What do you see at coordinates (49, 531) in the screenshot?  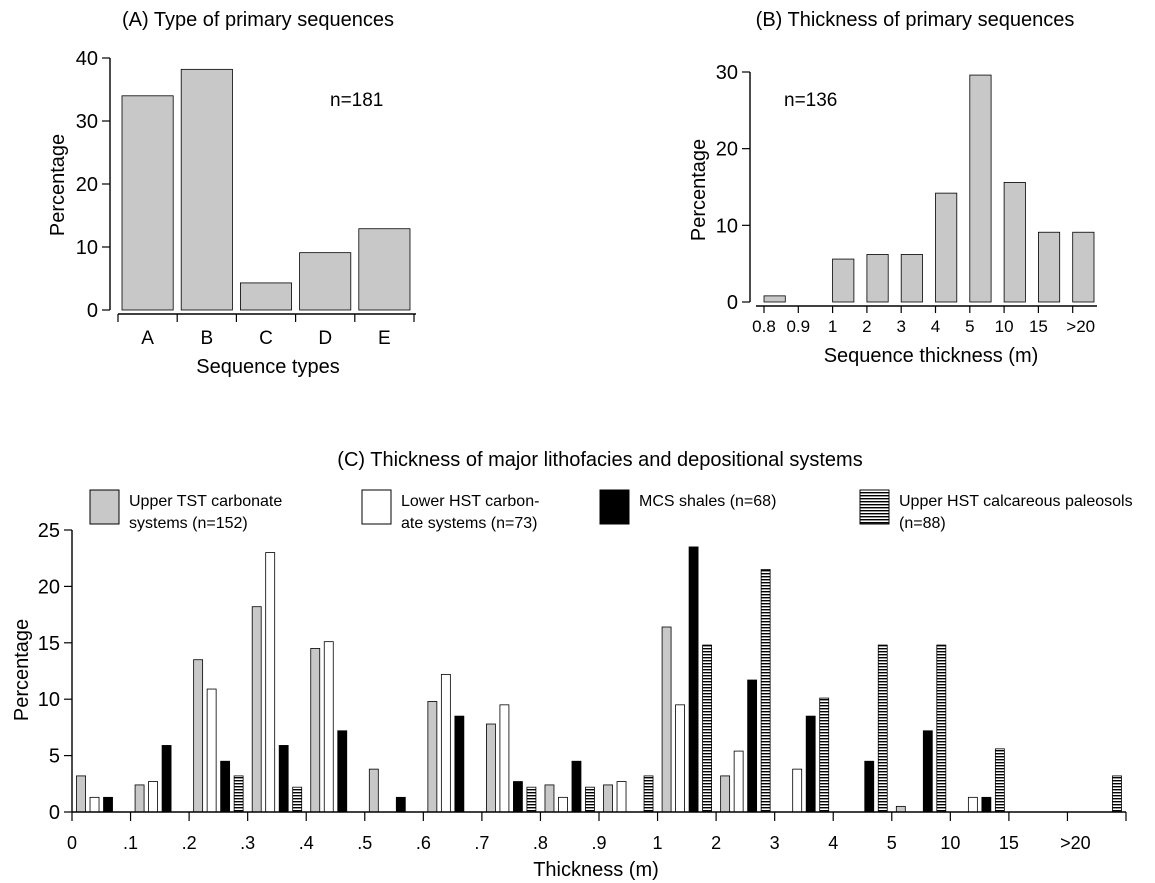 I see `ytick-label: 25` at bounding box center [49, 531].